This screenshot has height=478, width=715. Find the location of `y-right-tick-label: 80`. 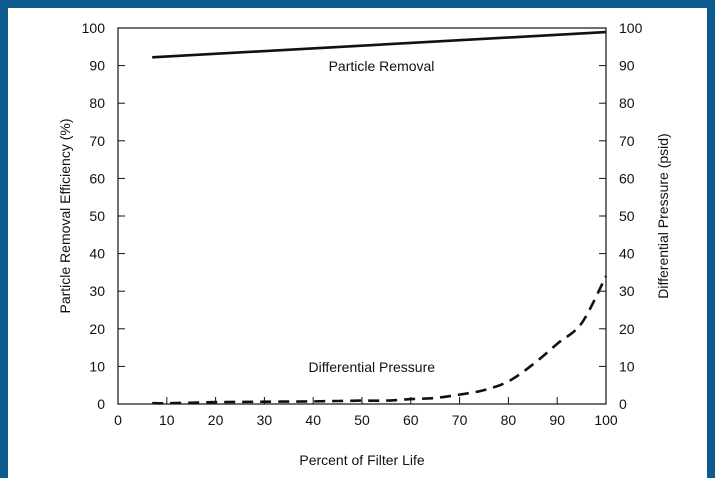

y-right-tick-label: 80 is located at coordinates (627, 103).